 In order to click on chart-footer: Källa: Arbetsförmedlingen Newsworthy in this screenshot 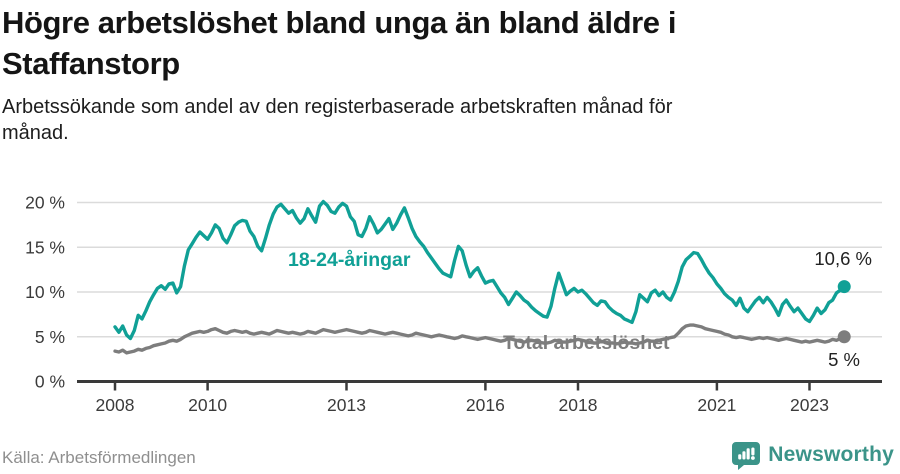, I will do `click(450, 457)`.